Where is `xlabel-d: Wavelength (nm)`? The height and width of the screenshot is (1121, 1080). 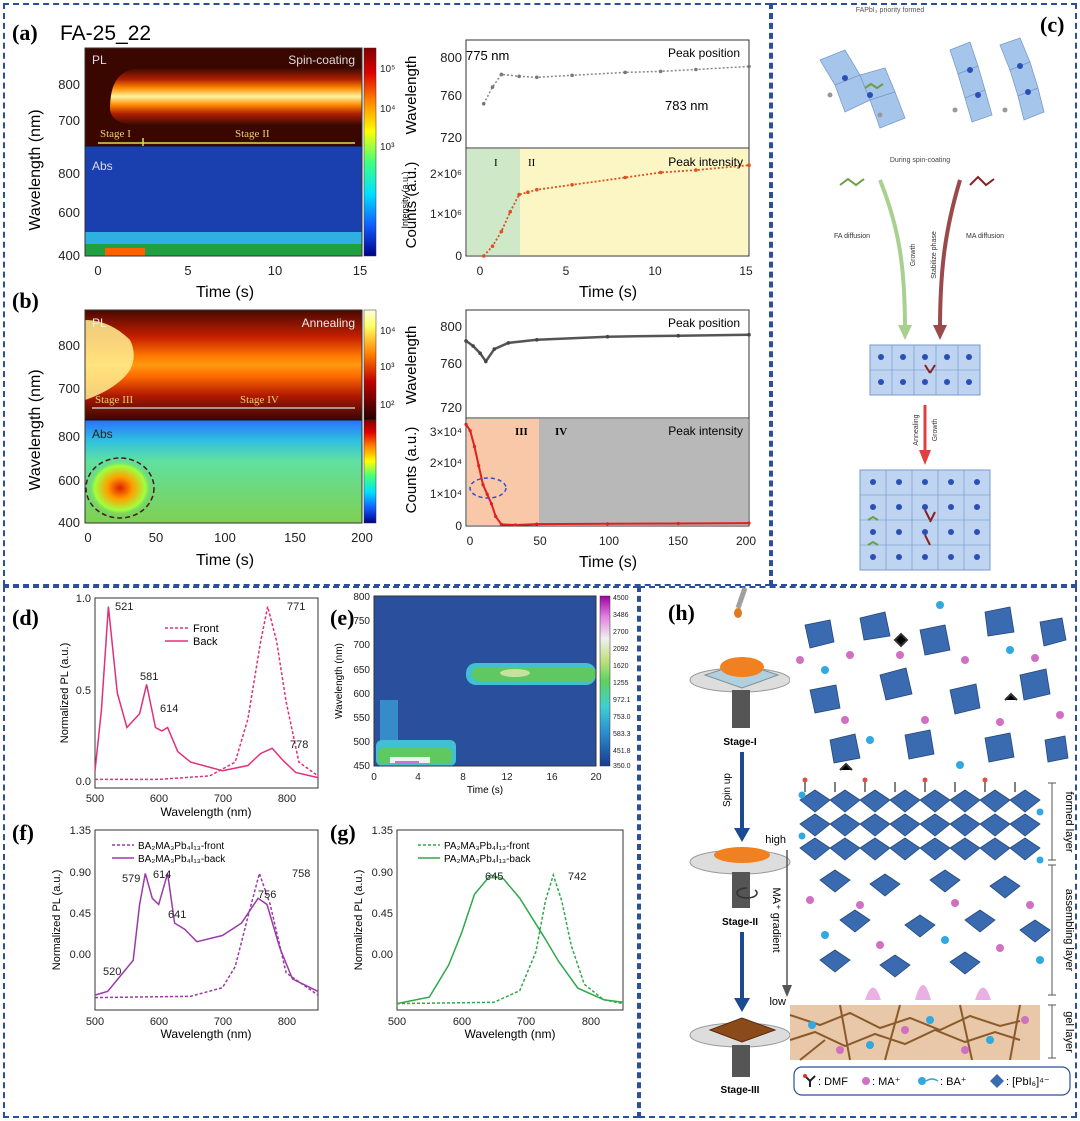
xlabel-d: Wavelength (nm) is located at coordinates (206, 812).